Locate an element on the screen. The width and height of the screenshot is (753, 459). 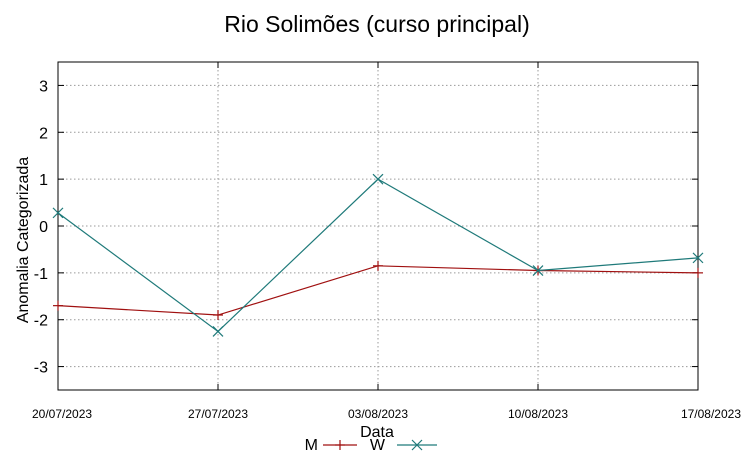
legend-label: M is located at coordinates (311, 445).